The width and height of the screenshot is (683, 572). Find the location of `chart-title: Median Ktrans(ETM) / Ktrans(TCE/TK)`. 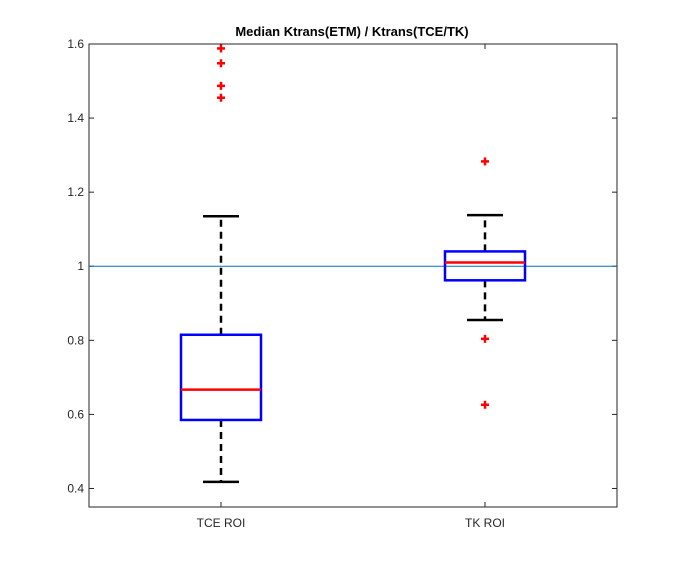

chart-title: Median Ktrans(ETM) / Ktrans(TCE/TK) is located at coordinates (351, 31).